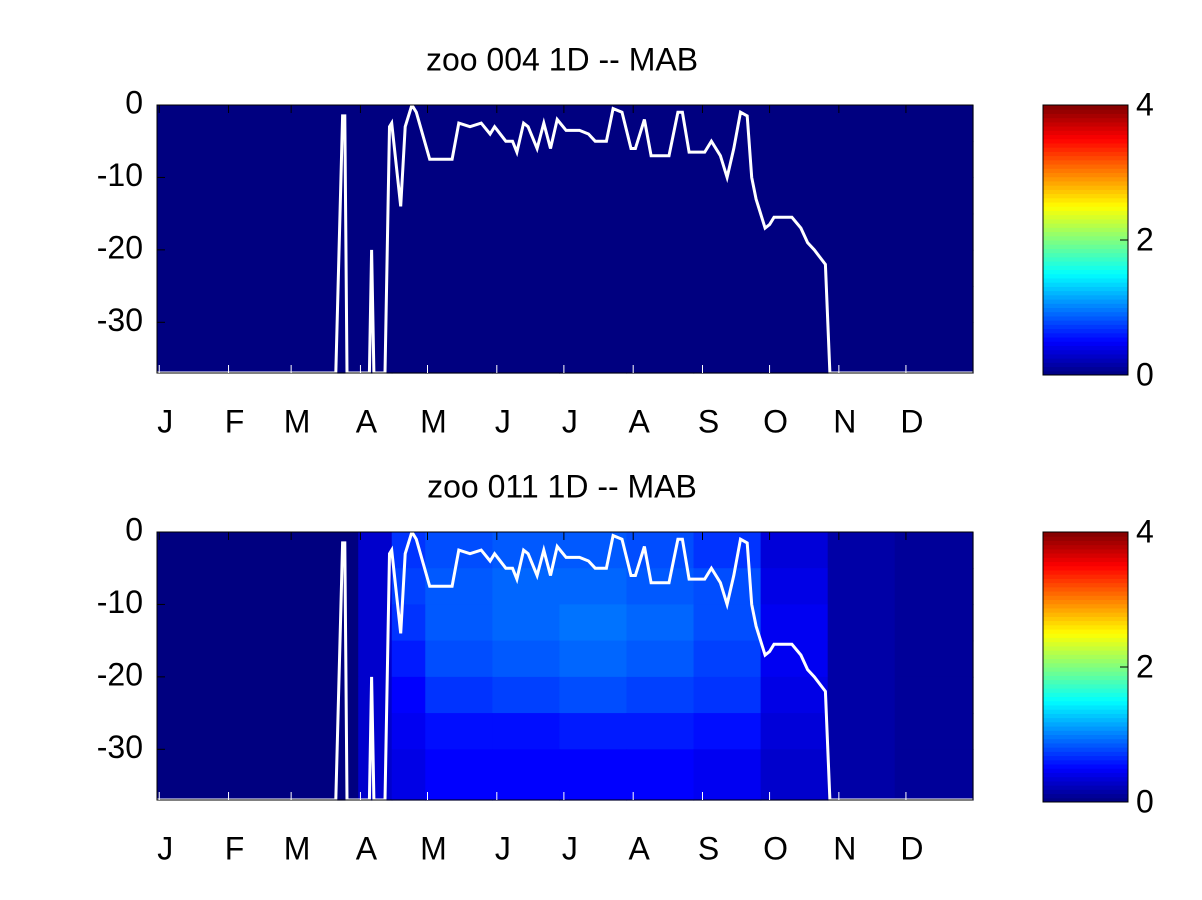  Describe the element at coordinates (1145, 104) in the screenshot. I see `colorbar-tick-label: 4` at that location.